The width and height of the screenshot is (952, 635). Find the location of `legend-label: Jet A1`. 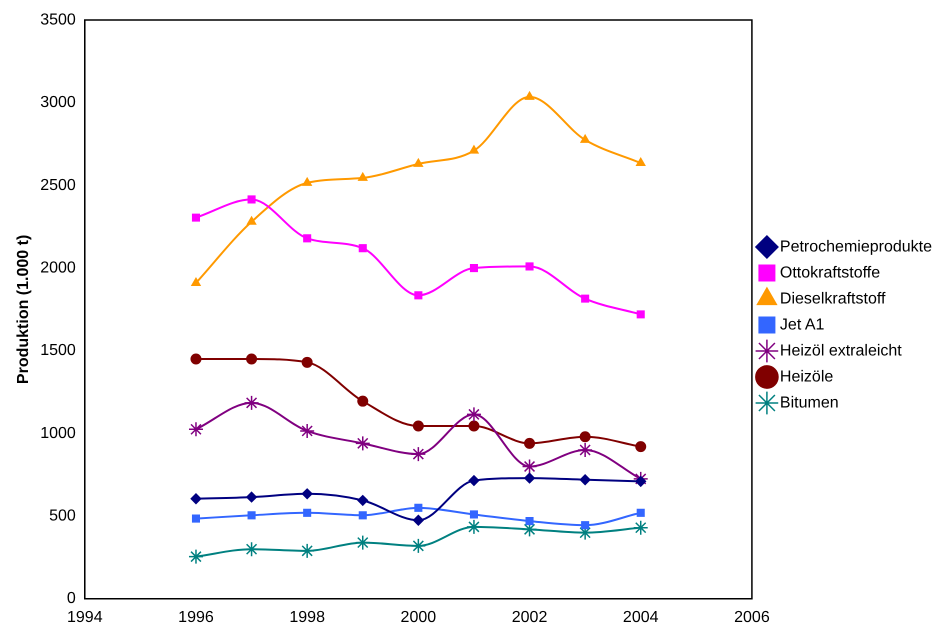

legend-label: Jet A1 is located at coordinates (802, 325).